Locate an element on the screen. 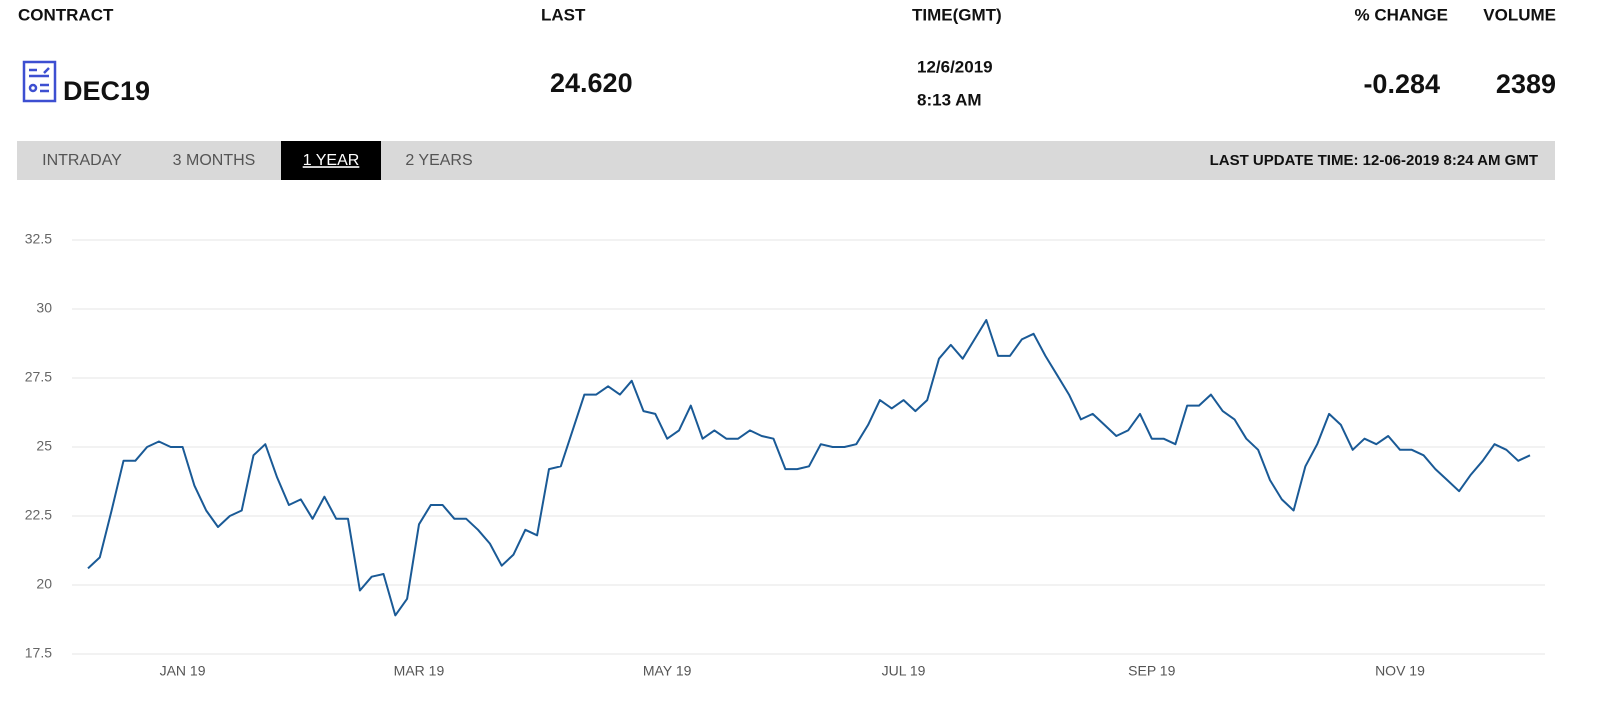 The height and width of the screenshot is (710, 1612). column-header: LAST is located at coordinates (563, 14).